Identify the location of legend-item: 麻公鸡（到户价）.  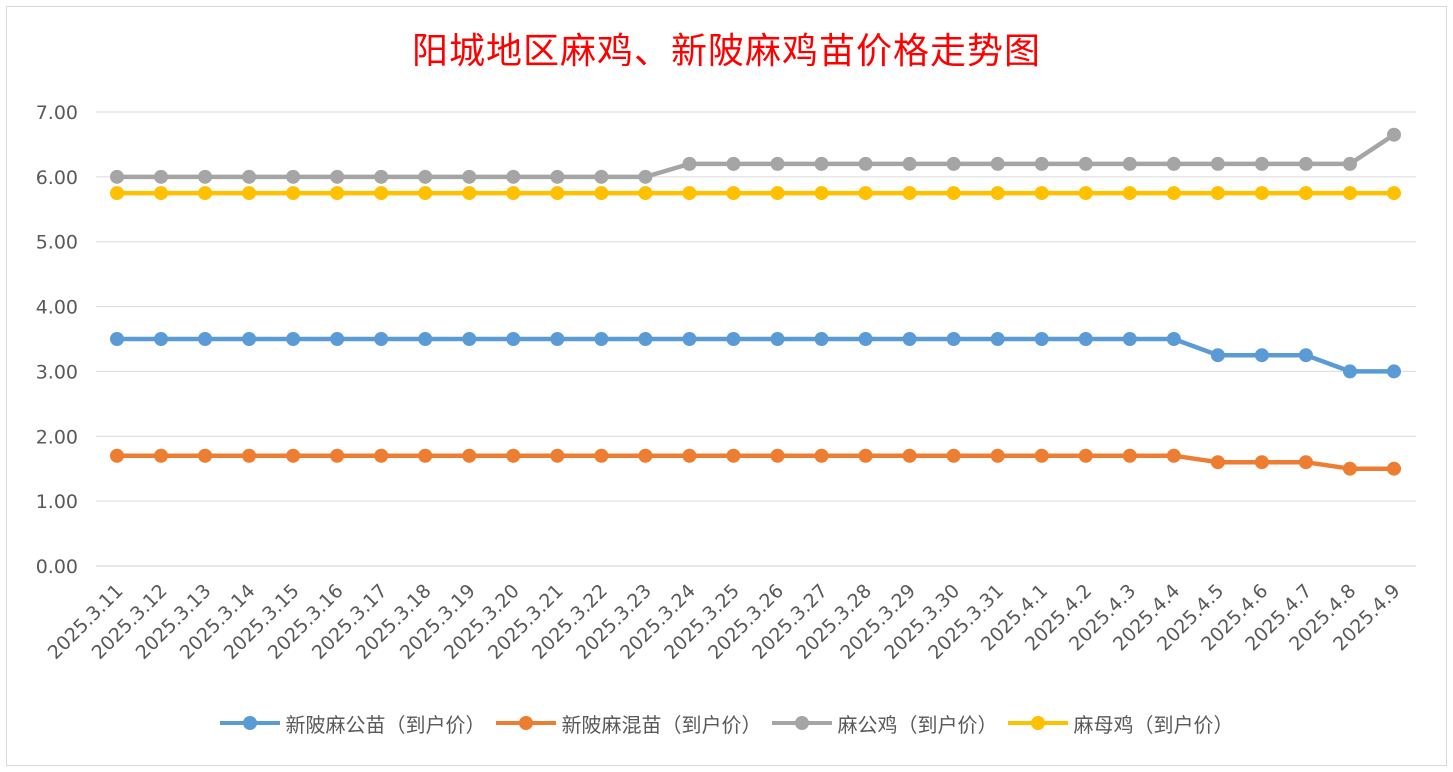
(884, 723).